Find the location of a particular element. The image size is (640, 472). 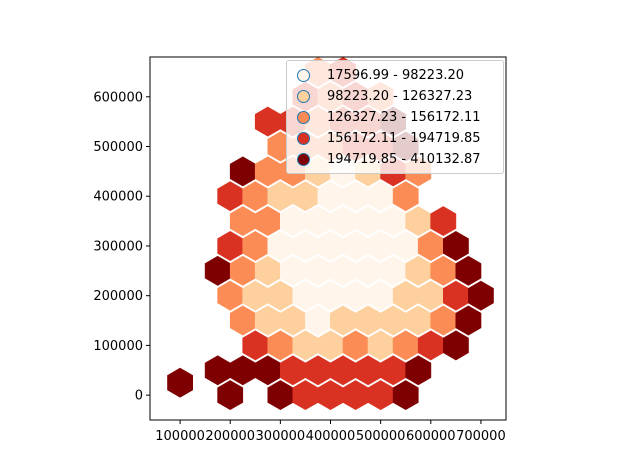

legend-label: 98223.20 - 126327.23 is located at coordinates (400, 96).